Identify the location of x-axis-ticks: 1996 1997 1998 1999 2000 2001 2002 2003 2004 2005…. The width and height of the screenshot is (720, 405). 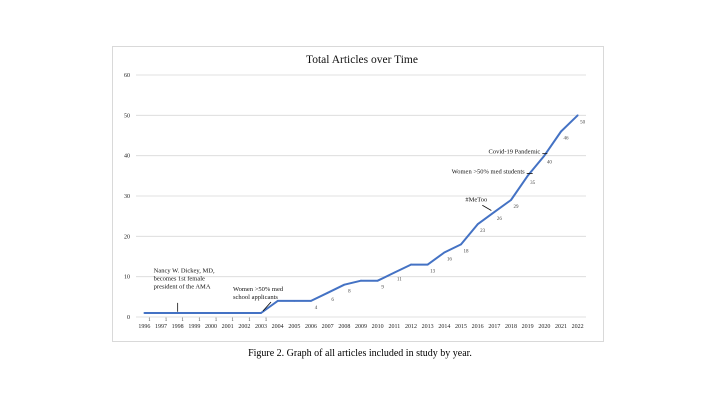
(360, 327).